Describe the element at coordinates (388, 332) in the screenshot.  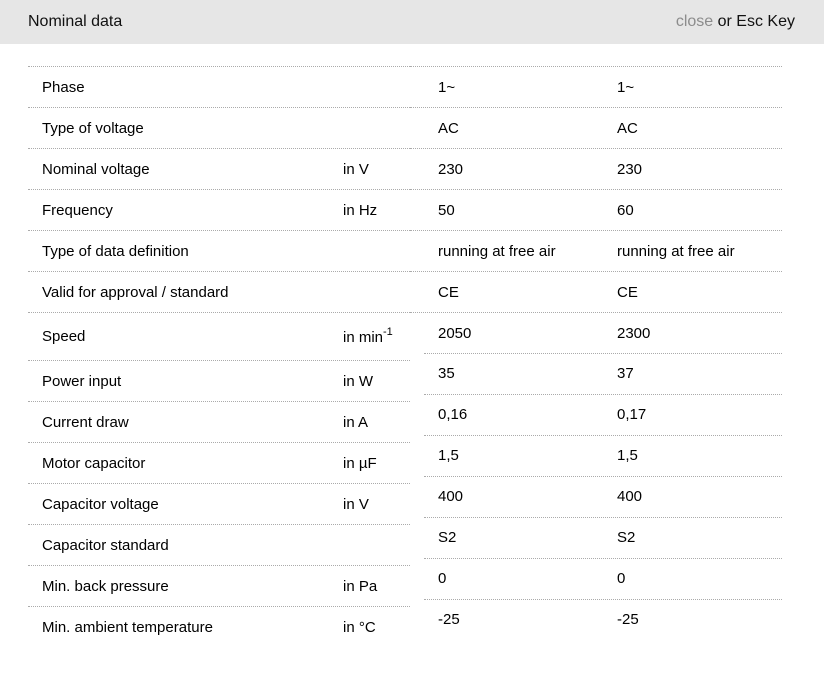
I see `unit-superscript: -1` at that location.